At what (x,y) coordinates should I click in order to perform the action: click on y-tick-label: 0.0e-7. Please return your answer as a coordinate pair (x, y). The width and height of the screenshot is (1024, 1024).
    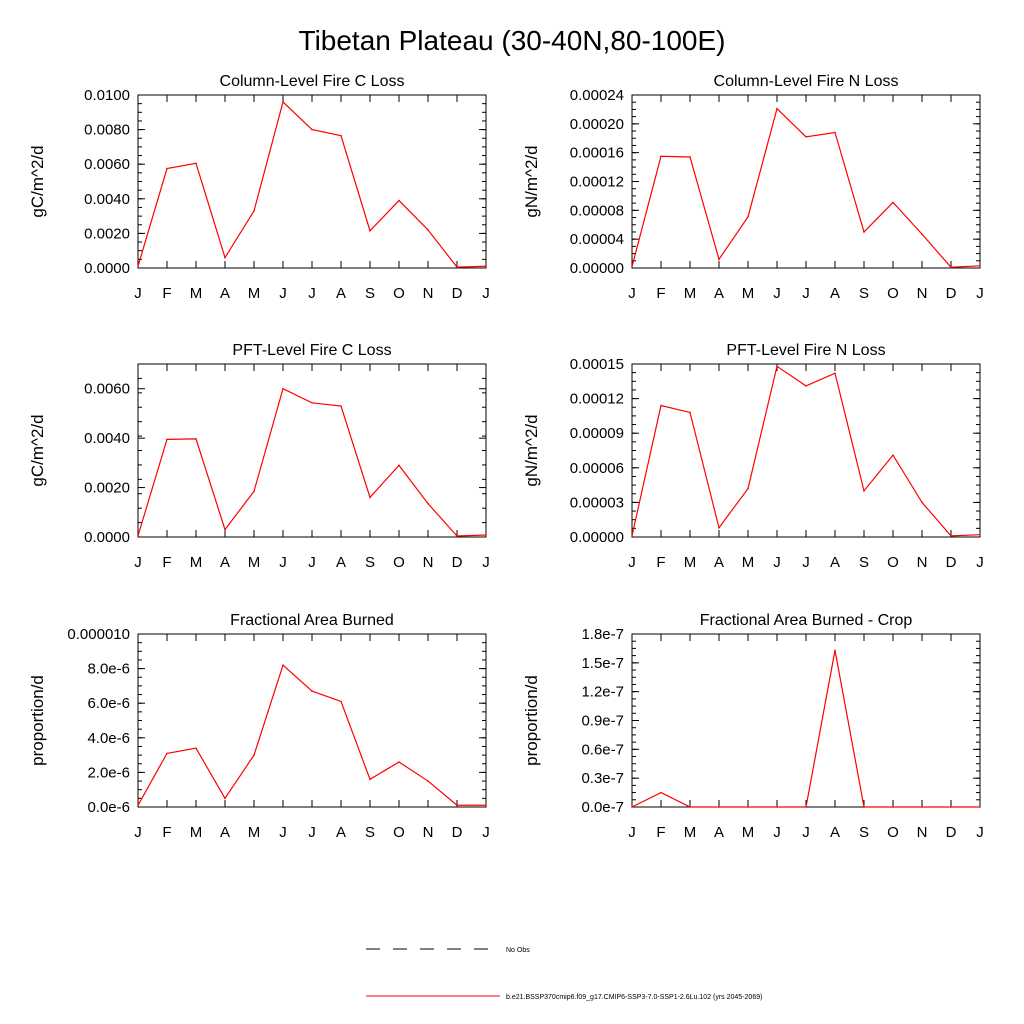
    Looking at the image, I should click on (602, 807).